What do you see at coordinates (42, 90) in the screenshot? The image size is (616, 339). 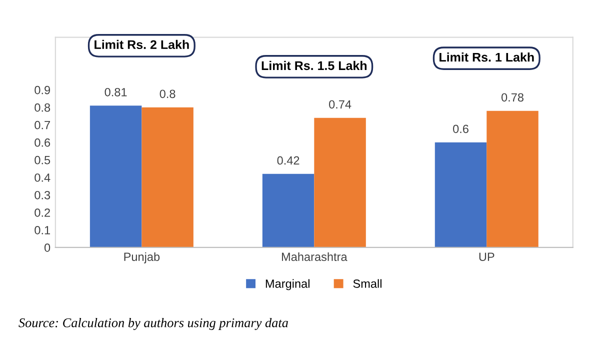 I see `y-tick-label: 0.9` at bounding box center [42, 90].